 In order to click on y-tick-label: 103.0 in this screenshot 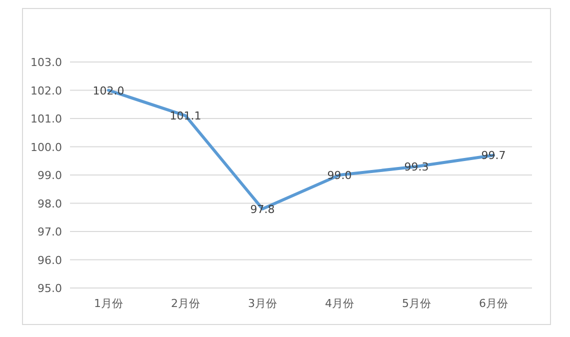, I will do `click(46, 62)`.